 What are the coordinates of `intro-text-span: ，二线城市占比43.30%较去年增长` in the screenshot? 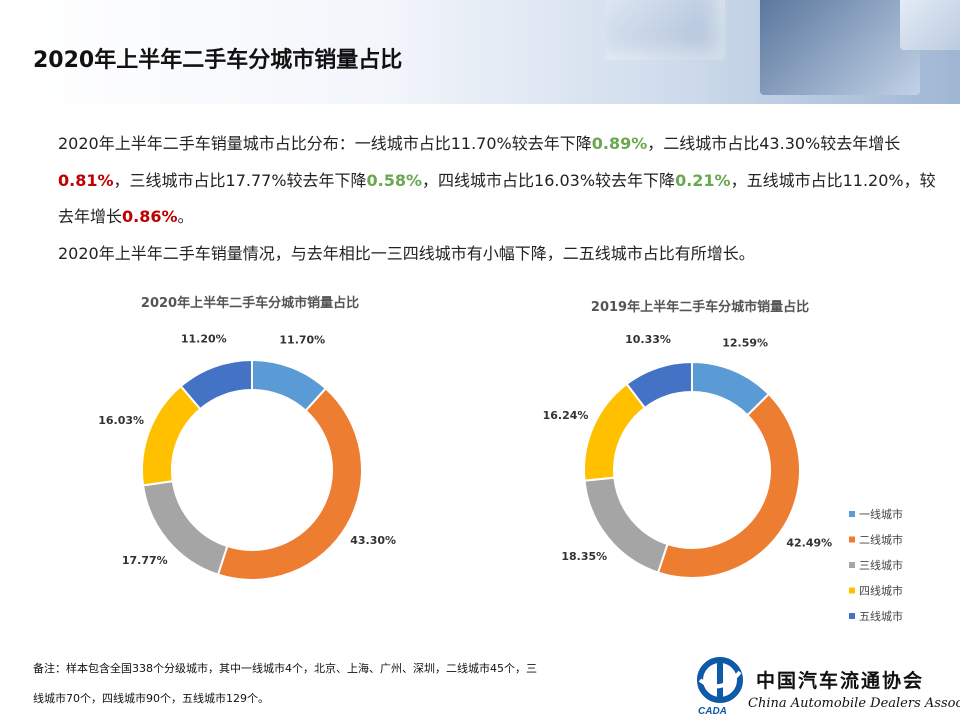 It's located at (774, 143).